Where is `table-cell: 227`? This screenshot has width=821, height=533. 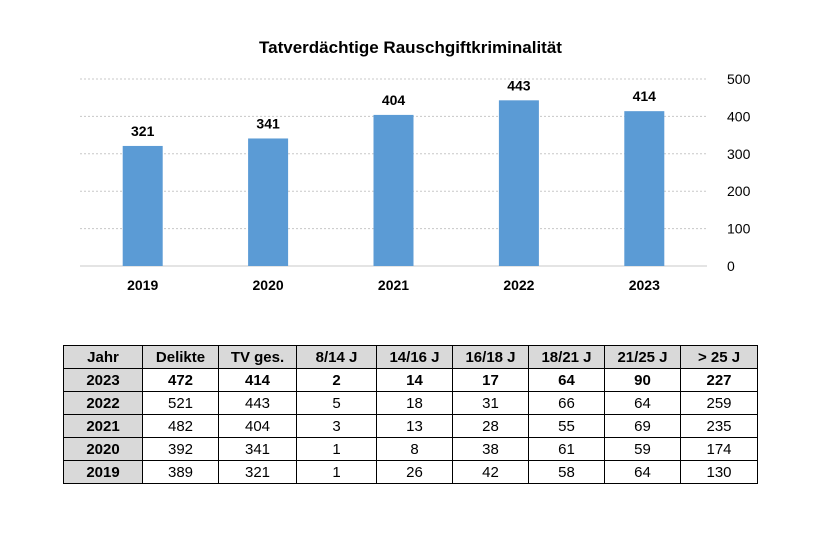
table-cell: 227 is located at coordinates (719, 380).